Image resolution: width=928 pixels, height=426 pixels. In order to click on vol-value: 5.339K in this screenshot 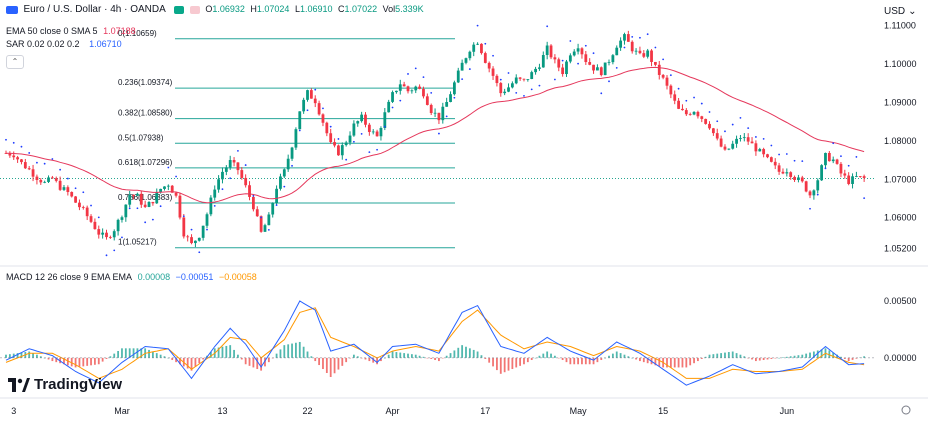, I will do `click(409, 9)`.